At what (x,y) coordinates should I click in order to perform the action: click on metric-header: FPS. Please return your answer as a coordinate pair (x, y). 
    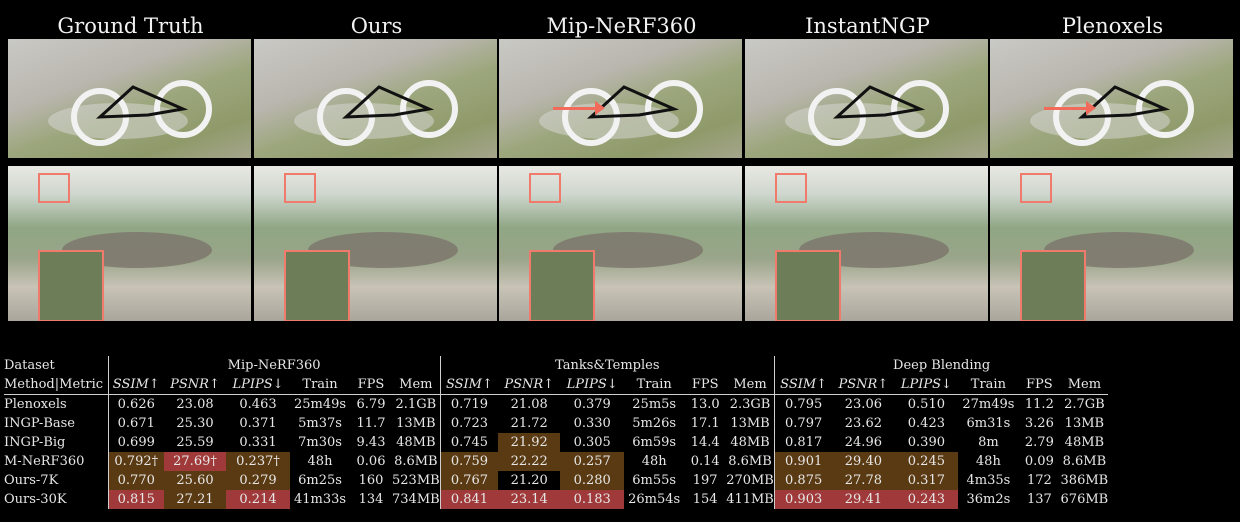
    Looking at the image, I should click on (1039, 385).